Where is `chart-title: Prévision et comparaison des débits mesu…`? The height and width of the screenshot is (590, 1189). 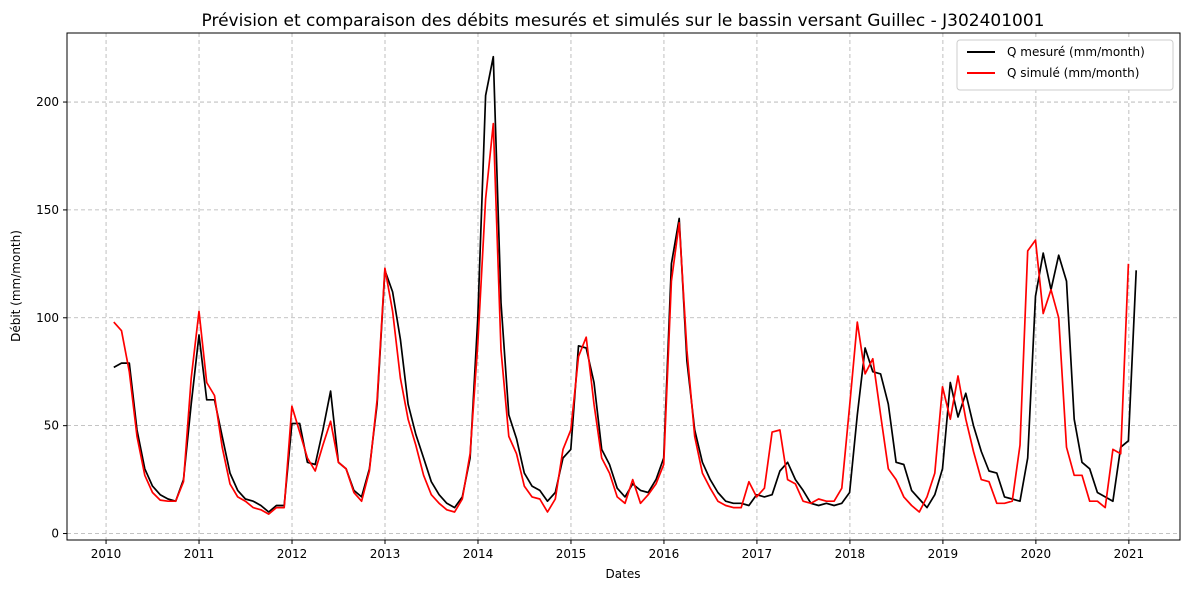
chart-title: Prévision et comparaison des débits mesu… is located at coordinates (623, 21).